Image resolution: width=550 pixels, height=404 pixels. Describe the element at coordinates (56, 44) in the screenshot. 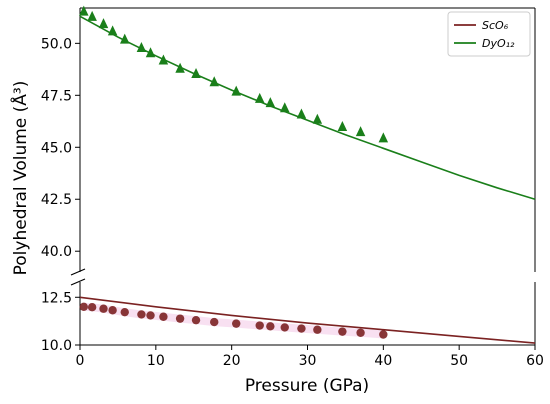

I see `upper-y-tick-label: 50.0` at that location.